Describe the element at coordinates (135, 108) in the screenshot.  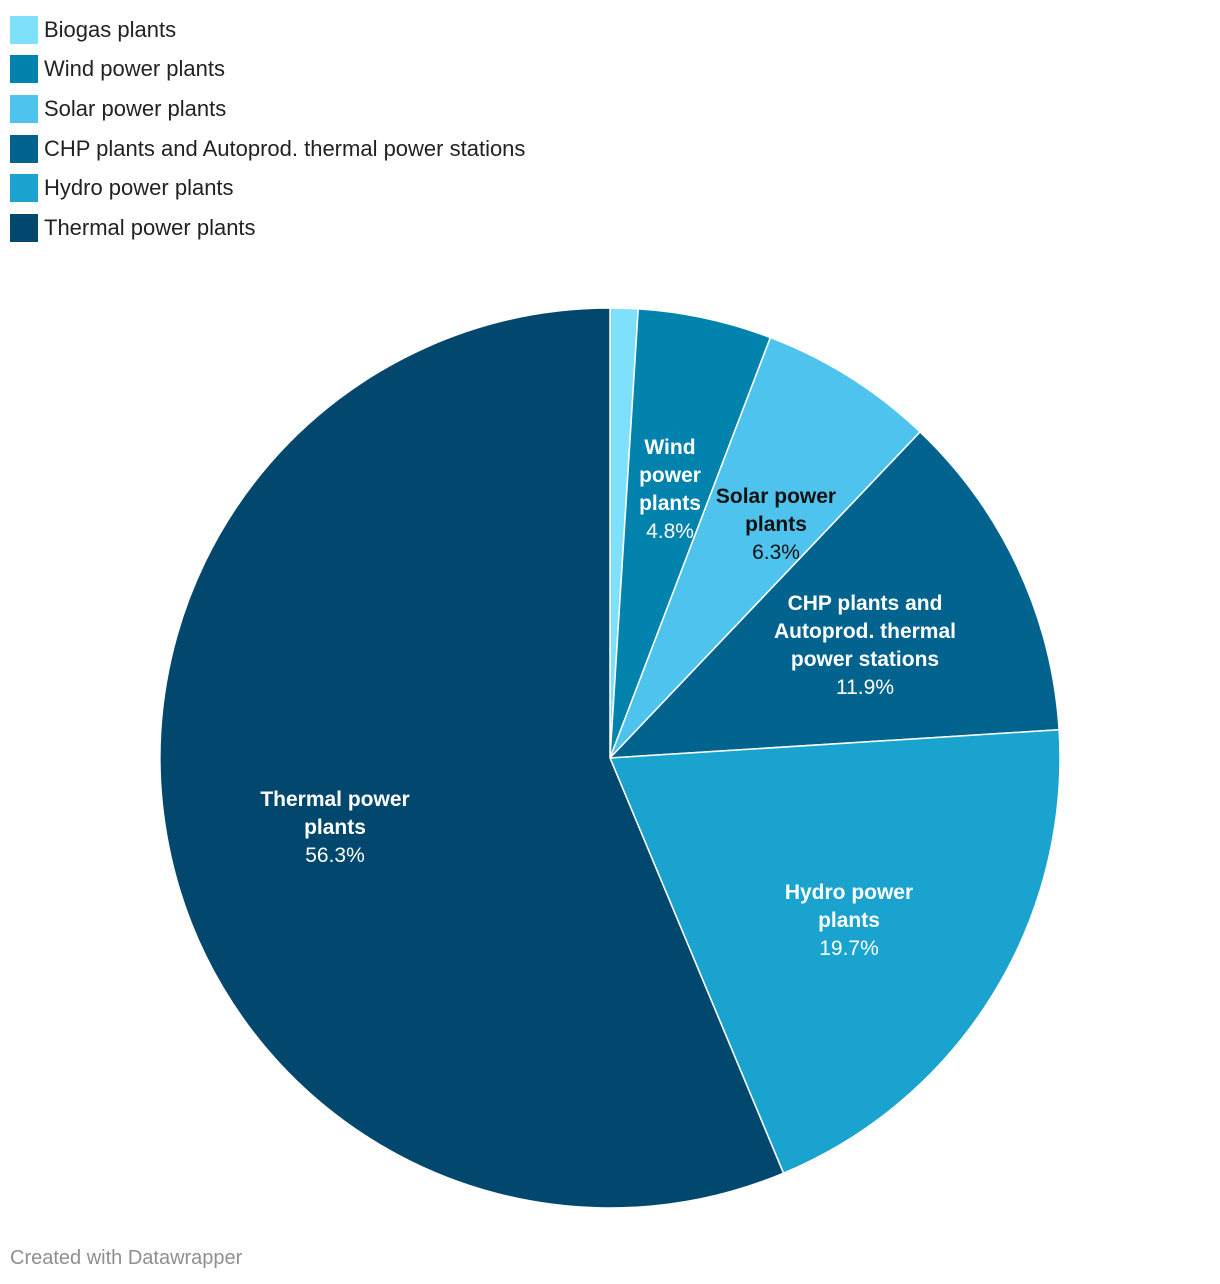
I see `legend-label: Solar power plants` at that location.